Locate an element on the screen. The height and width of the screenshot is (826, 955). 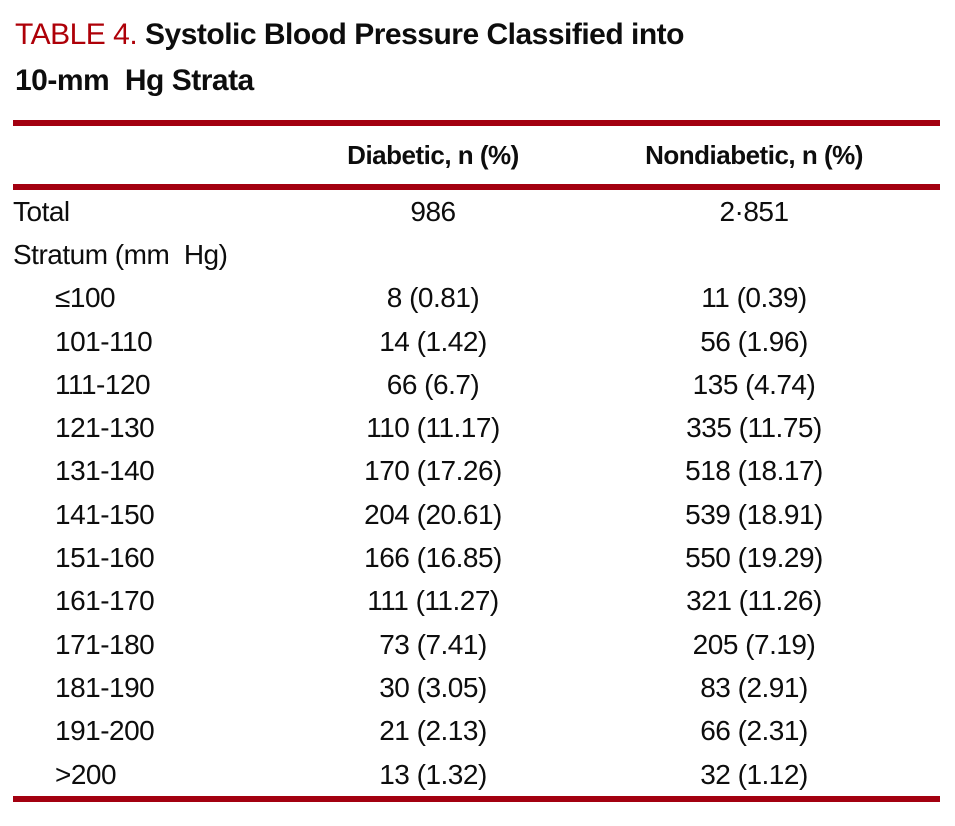
table-row: 181-190 30 (3.05) 83 (2.91) is located at coordinates (476, 687).